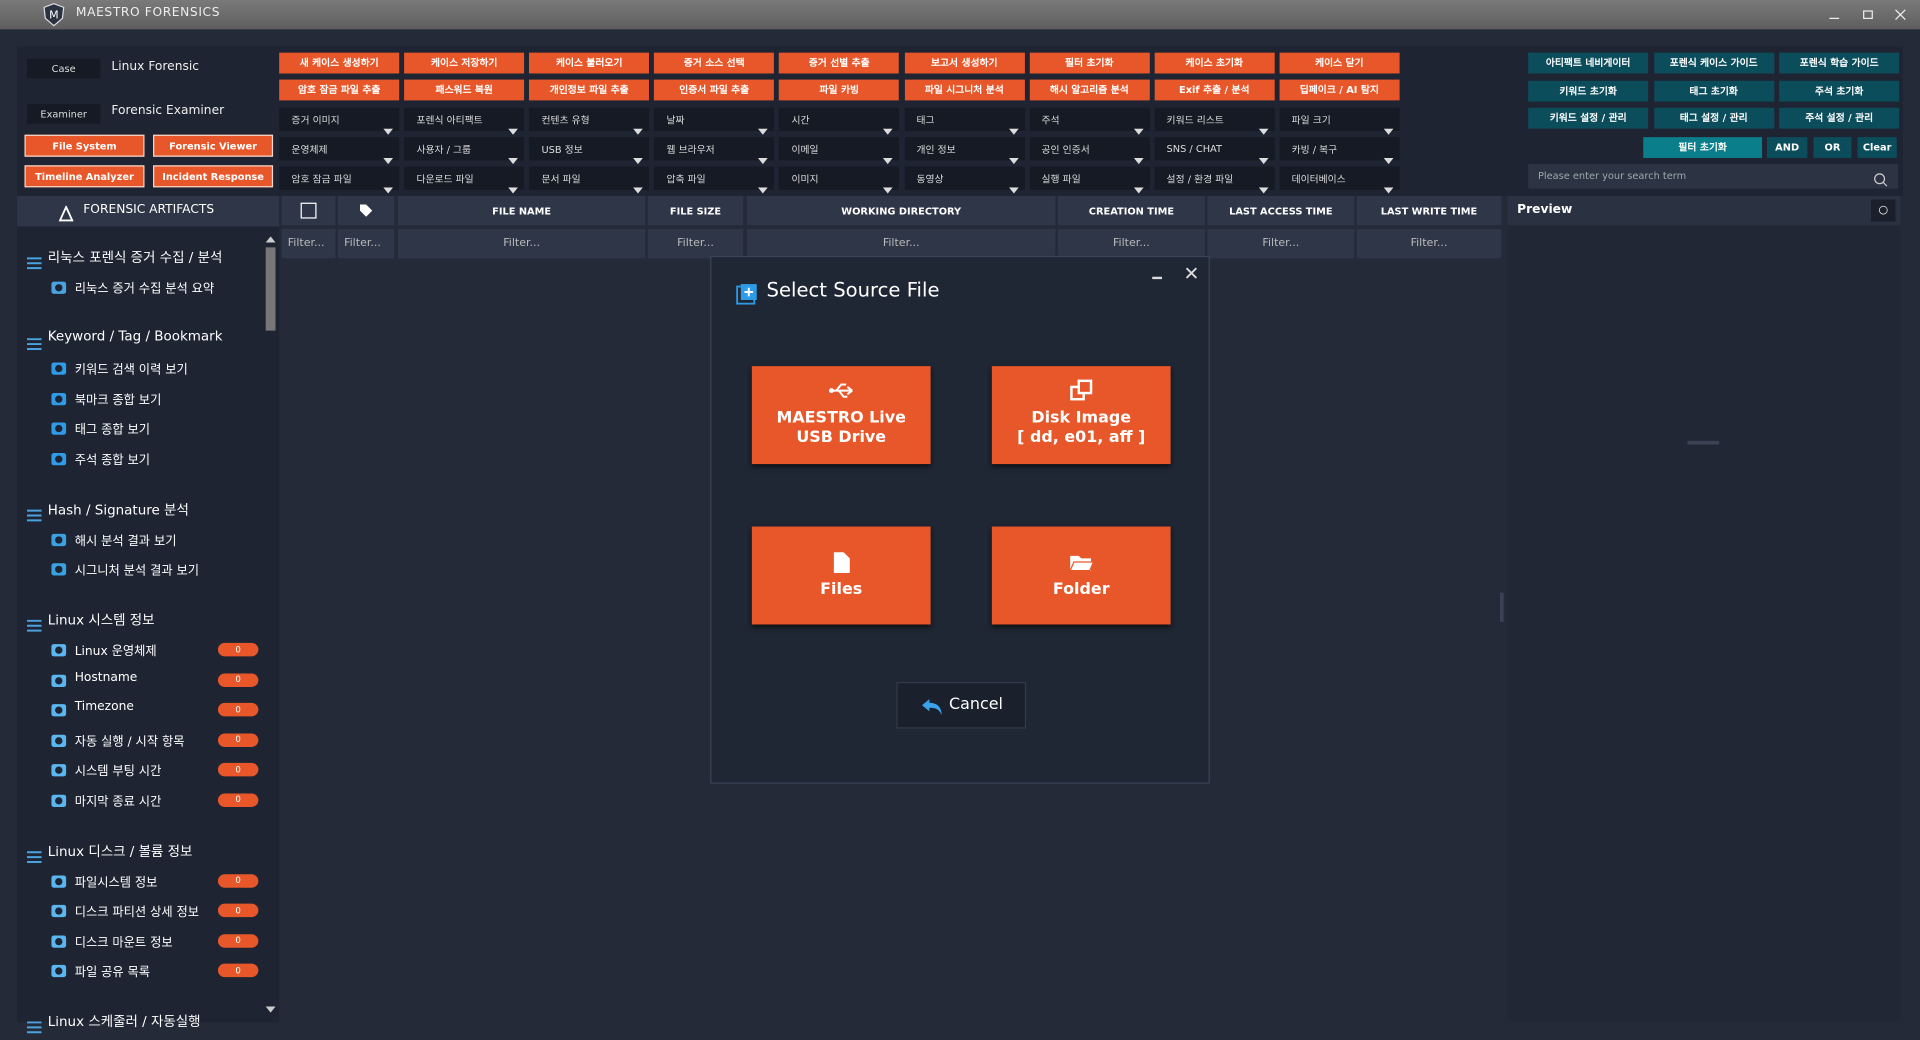  Describe the element at coordinates (137, 571) in the screenshot. I see `item-label: 시그니처 분석 결과 보기` at that location.